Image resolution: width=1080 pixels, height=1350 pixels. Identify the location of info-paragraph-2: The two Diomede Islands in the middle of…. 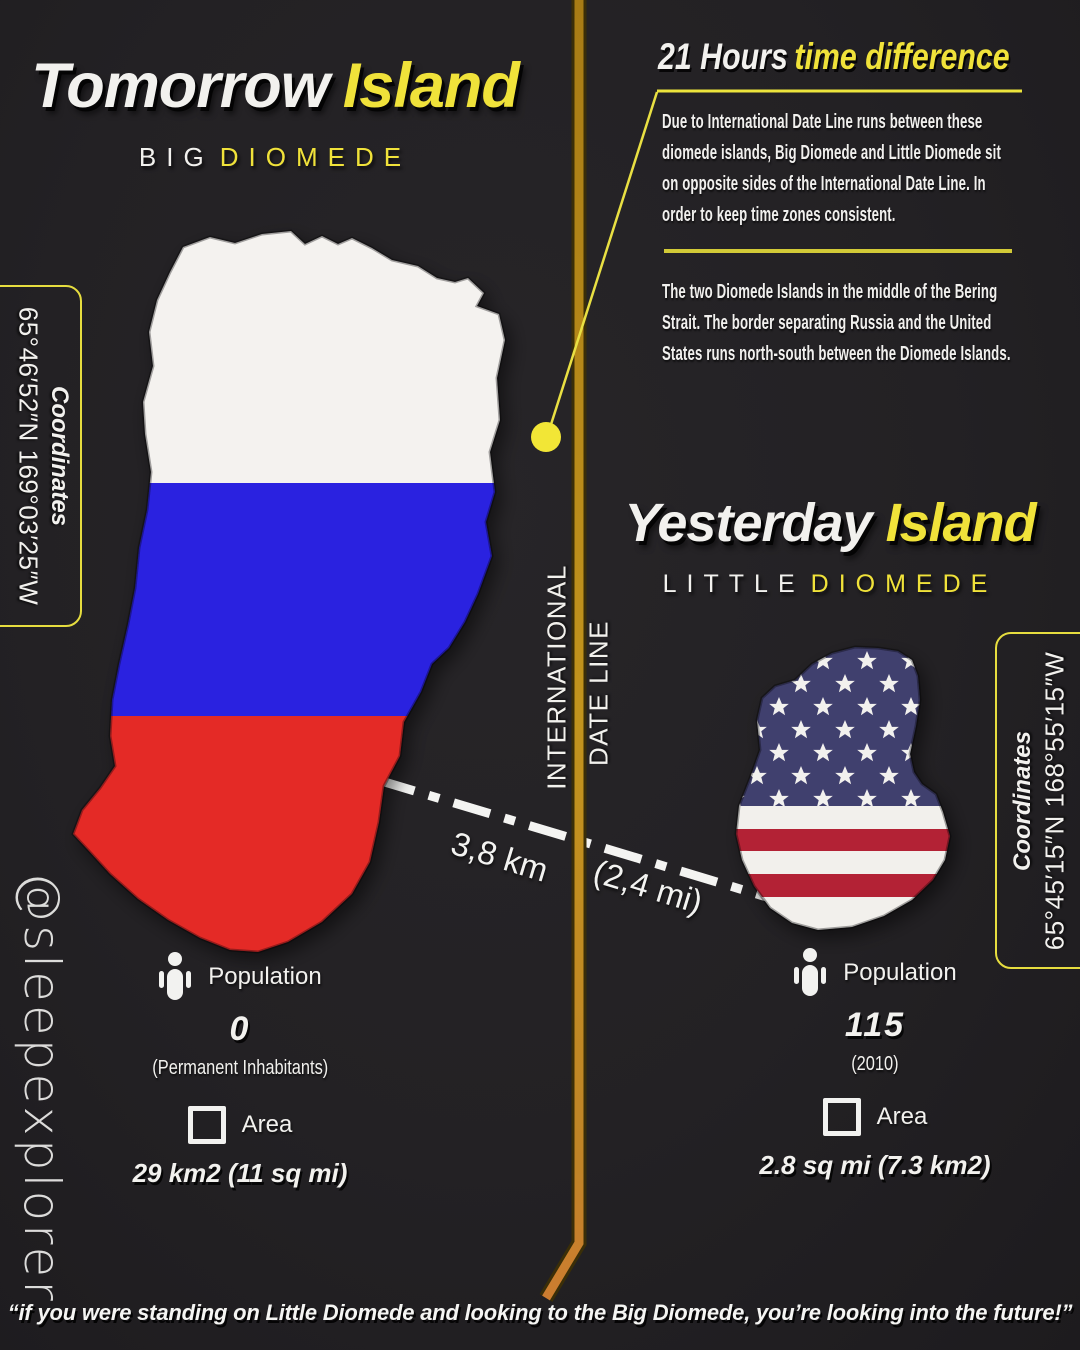
(836, 323).